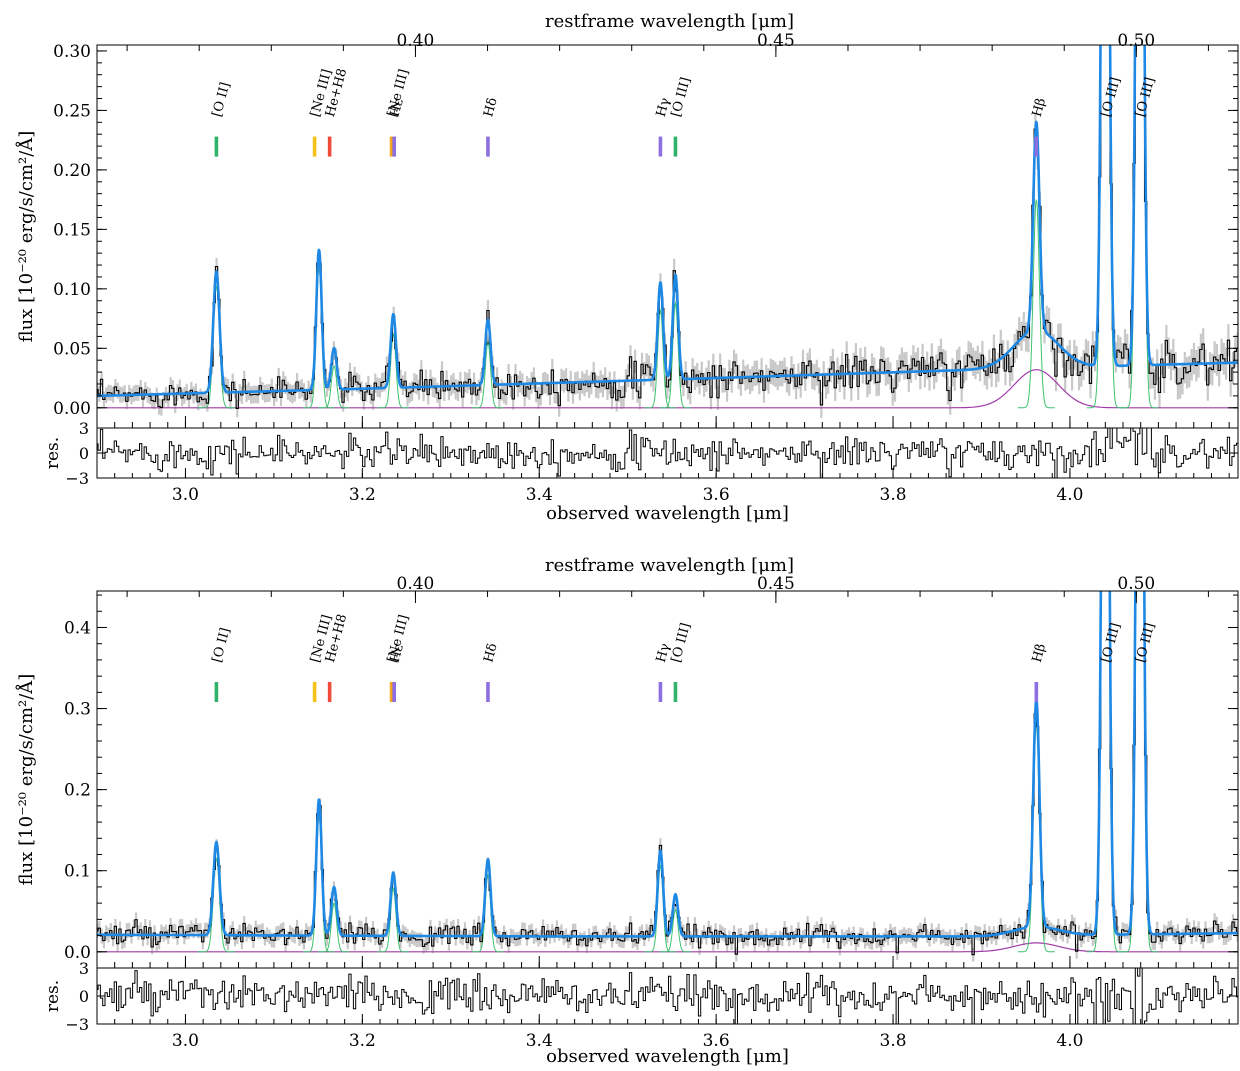 The height and width of the screenshot is (1071, 1240). Describe the element at coordinates (77, 628) in the screenshot. I see `y-tick-label: 0.4` at that location.